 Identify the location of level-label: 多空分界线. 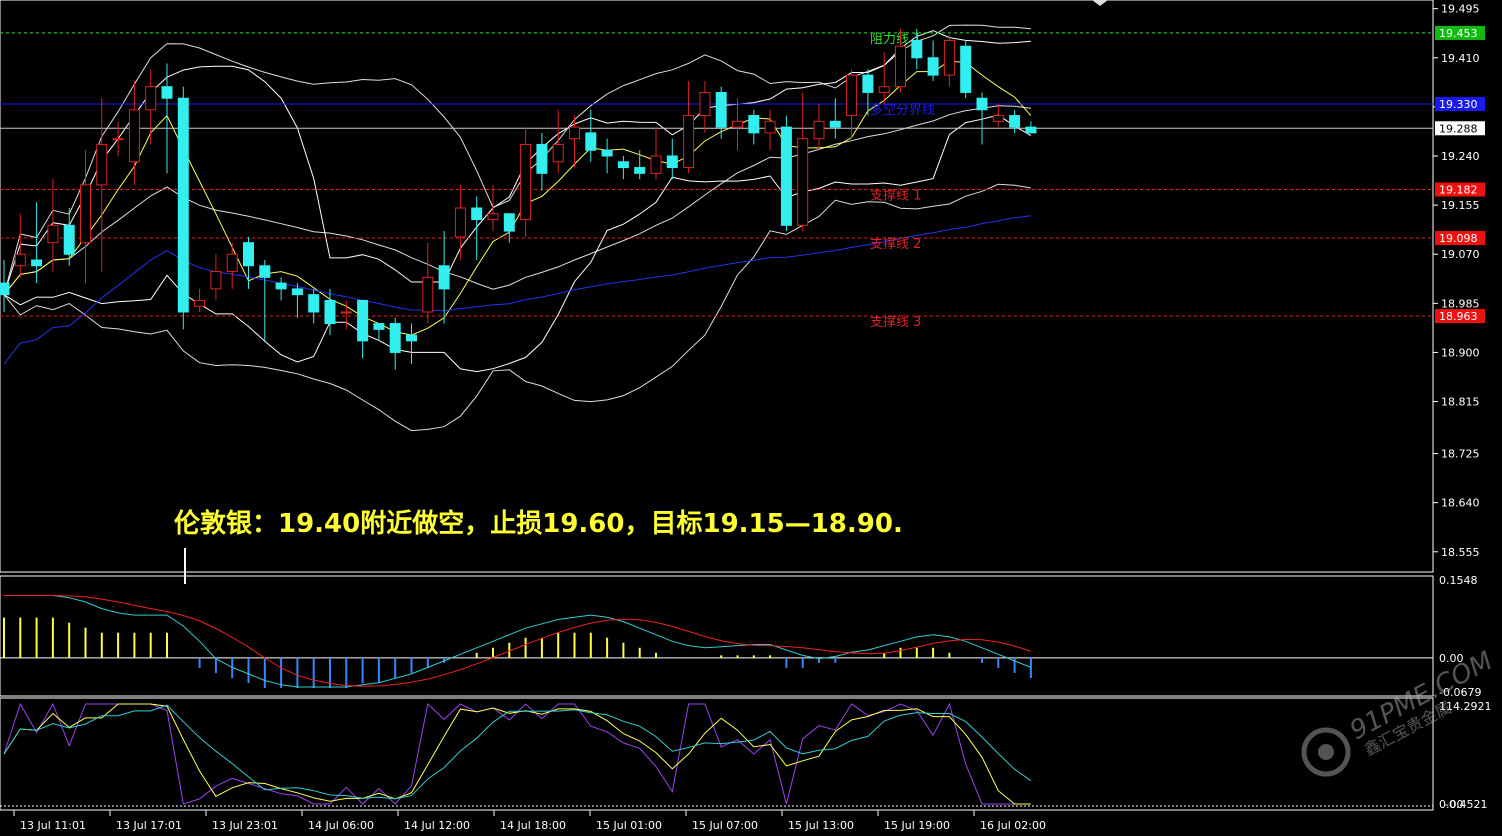
(902, 110).